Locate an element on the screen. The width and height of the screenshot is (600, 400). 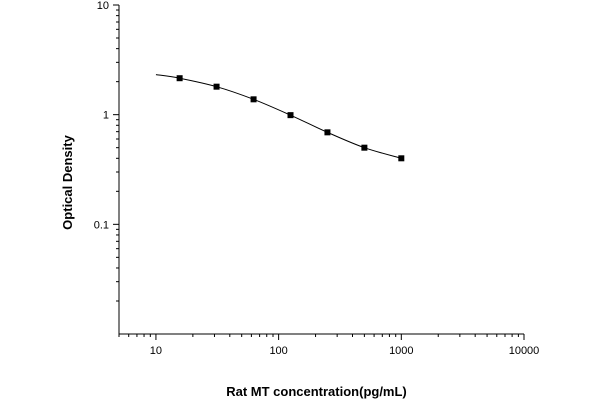
y-tick-label: 1 is located at coordinates (106, 116).